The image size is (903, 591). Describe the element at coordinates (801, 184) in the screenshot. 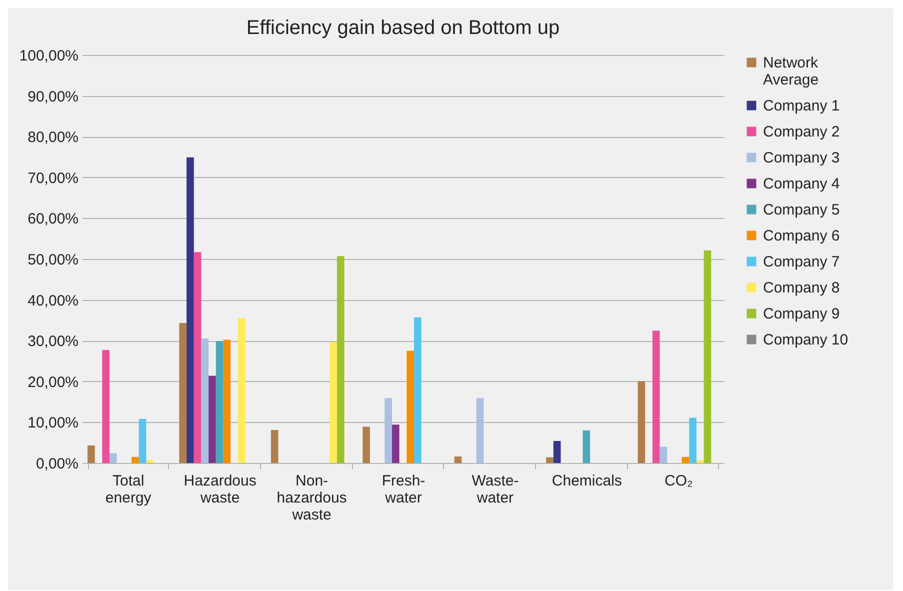

I see `legend-label: Company 4` at that location.